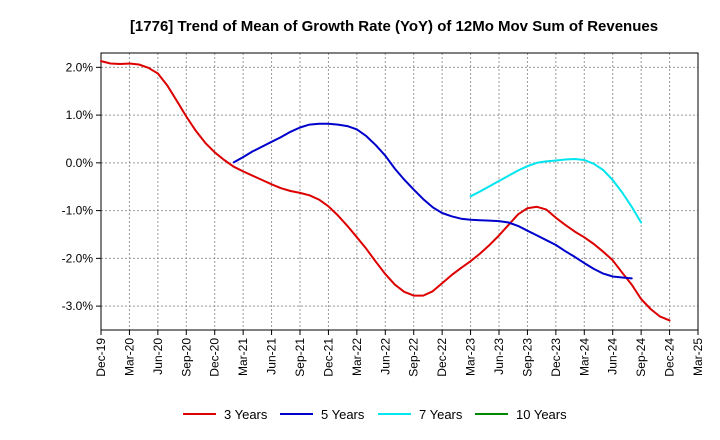 Image resolution: width=720 pixels, height=440 pixels. Describe the element at coordinates (471, 357) in the screenshot. I see `x-tick-label: Mar-23` at that location.